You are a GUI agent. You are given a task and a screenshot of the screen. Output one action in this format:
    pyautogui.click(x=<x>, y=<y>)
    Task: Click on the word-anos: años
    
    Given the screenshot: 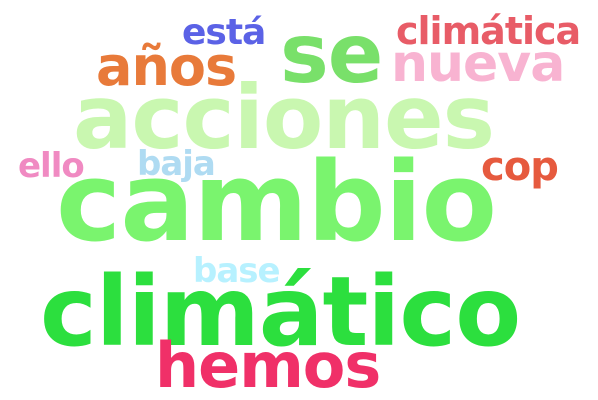 What is the action you would take?
    pyautogui.click(x=166, y=66)
    